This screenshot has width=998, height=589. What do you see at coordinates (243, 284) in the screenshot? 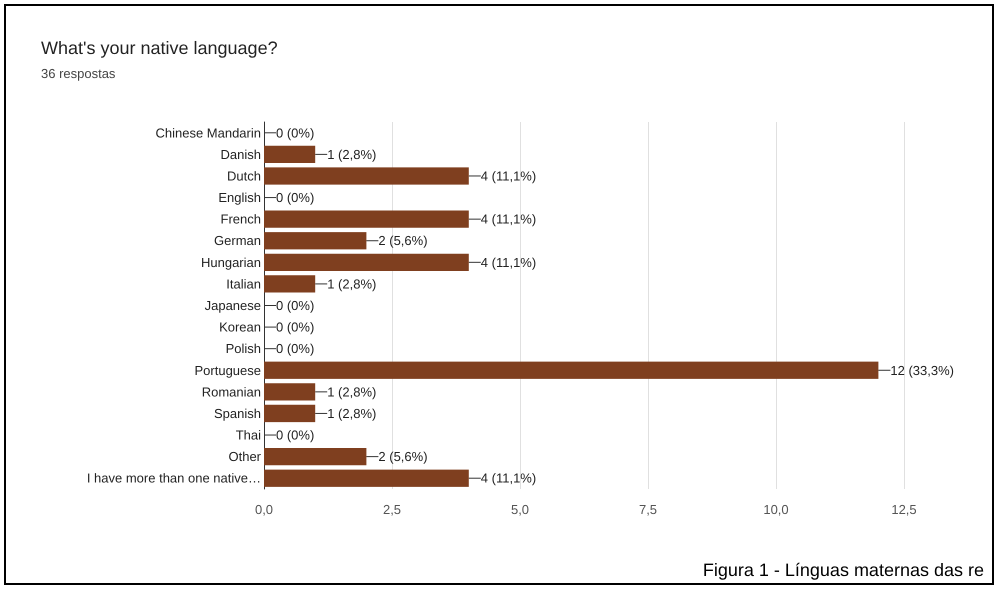
I see `y-tick-label: Italian` at bounding box center [243, 284].